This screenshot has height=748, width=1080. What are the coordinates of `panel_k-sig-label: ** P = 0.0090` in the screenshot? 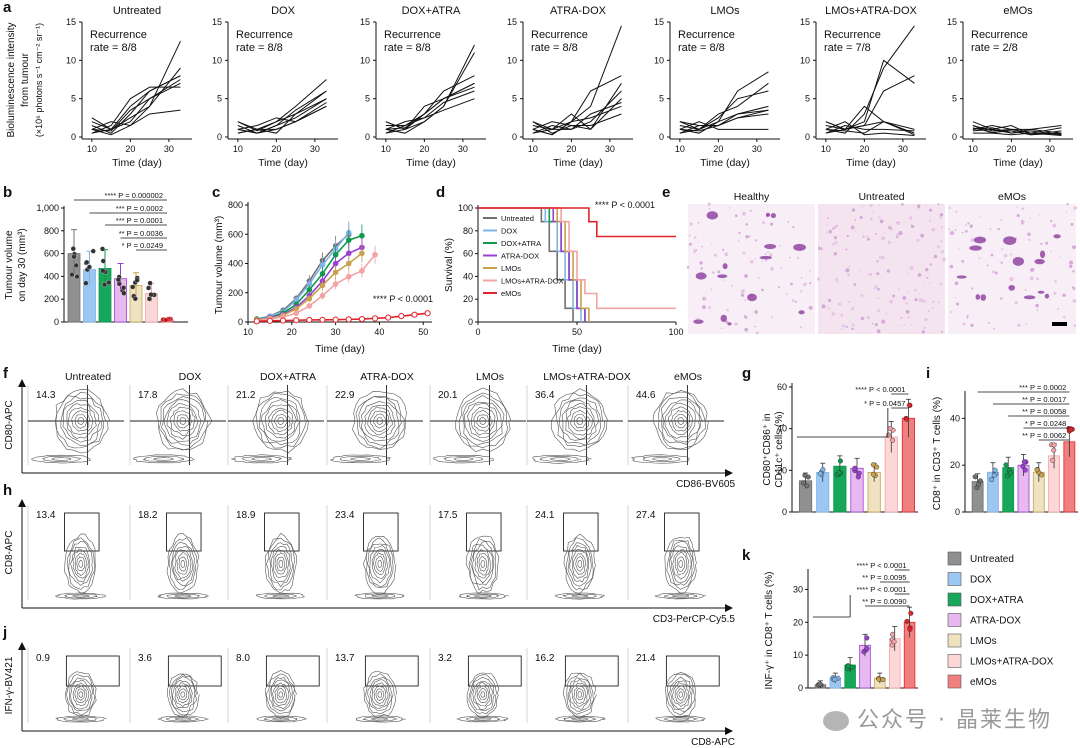 It's located at (884, 601).